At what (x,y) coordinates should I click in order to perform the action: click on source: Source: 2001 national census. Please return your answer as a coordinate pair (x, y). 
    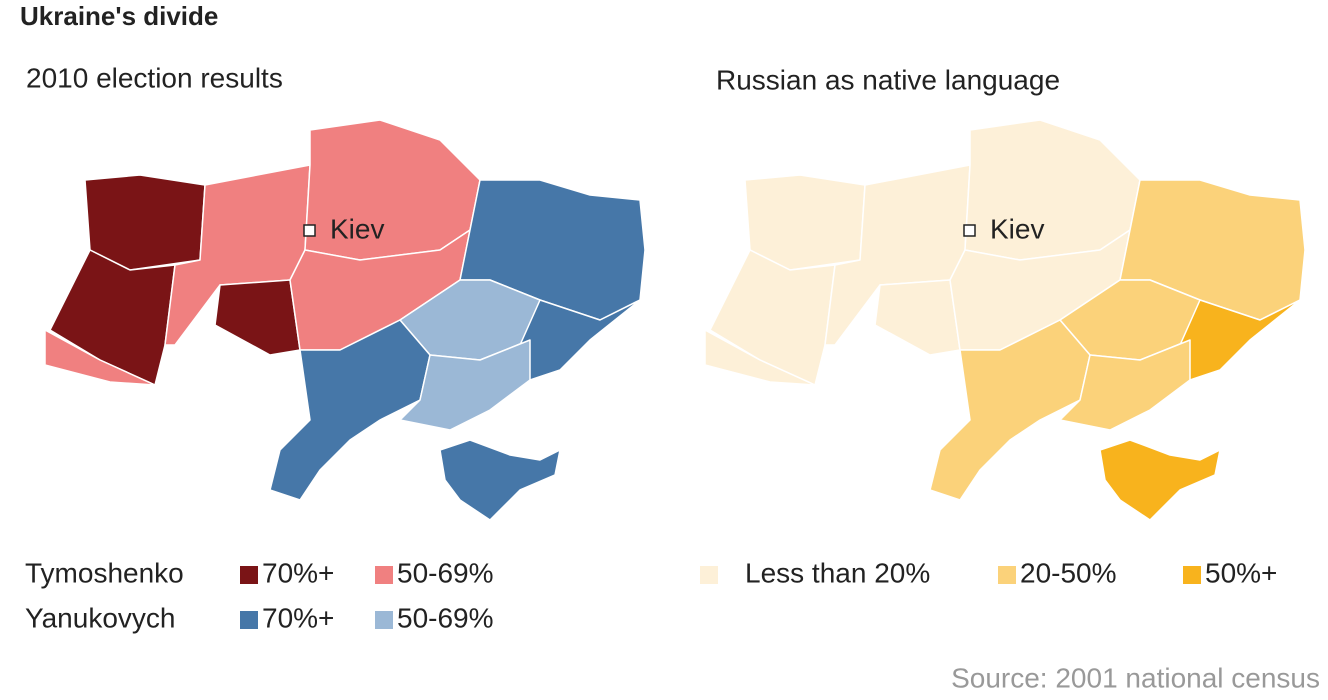
    Looking at the image, I should click on (1135, 677).